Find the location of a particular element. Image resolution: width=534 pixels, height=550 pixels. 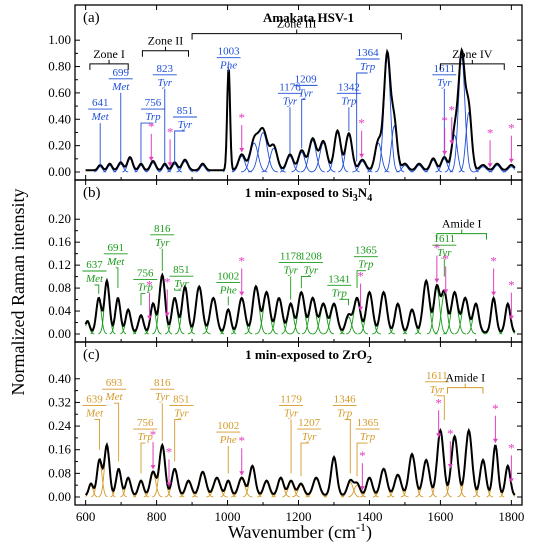

peak-annotation: 699 Met is located at coordinates (120, 114).